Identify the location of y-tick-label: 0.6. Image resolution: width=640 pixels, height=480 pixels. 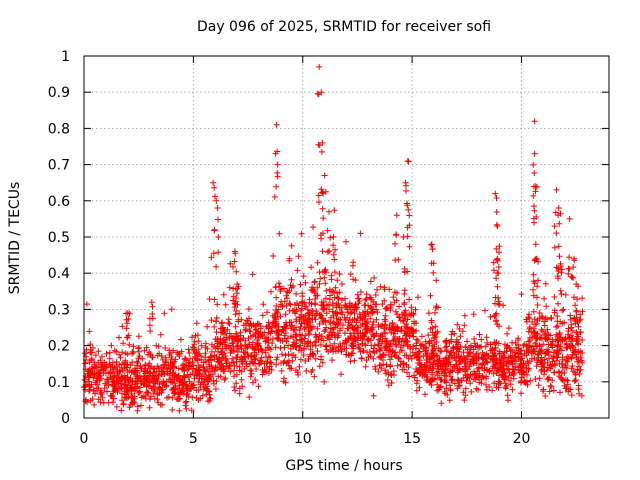
(59, 202).